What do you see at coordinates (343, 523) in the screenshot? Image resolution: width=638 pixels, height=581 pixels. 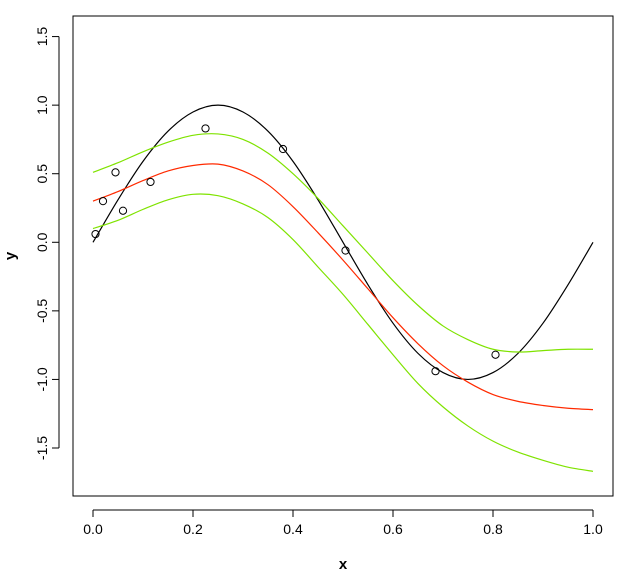 I see `x-axis: 0.0 0.2 0.4 0.6 0.8 1.0` at bounding box center [343, 523].